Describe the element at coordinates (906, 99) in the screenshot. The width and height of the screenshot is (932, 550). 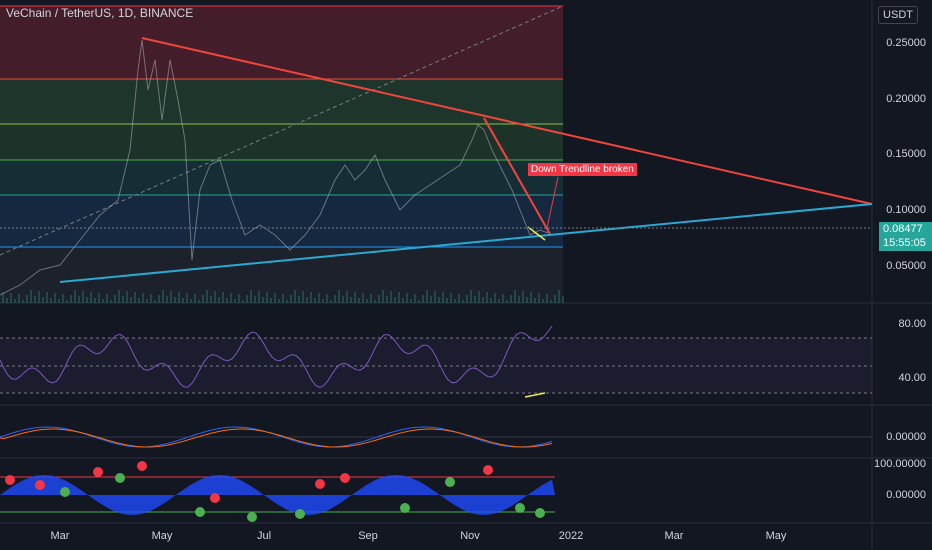
I see `y-tick-label: 0.20000` at that location.